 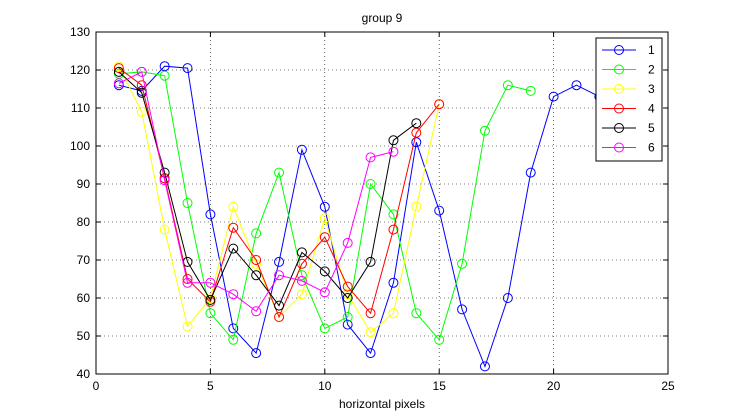 I want to click on legend-box, so click(x=629, y=99).